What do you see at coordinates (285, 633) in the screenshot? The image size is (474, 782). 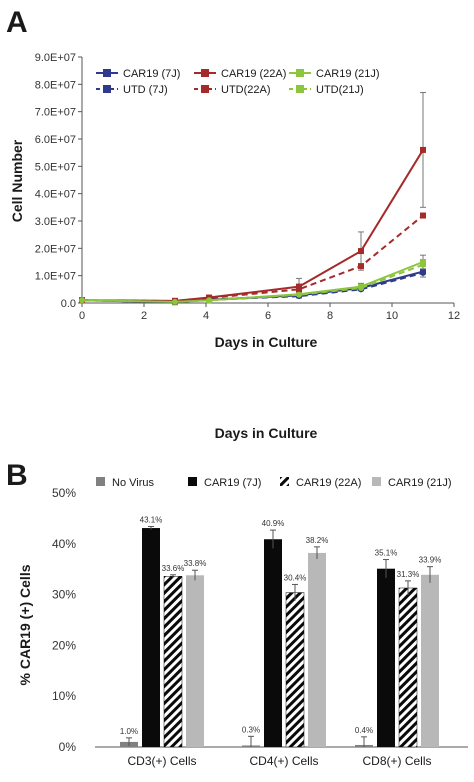 I see `panel-b-group-2: 0.3% 40.9% 30.4% 38.2%` at bounding box center [285, 633].